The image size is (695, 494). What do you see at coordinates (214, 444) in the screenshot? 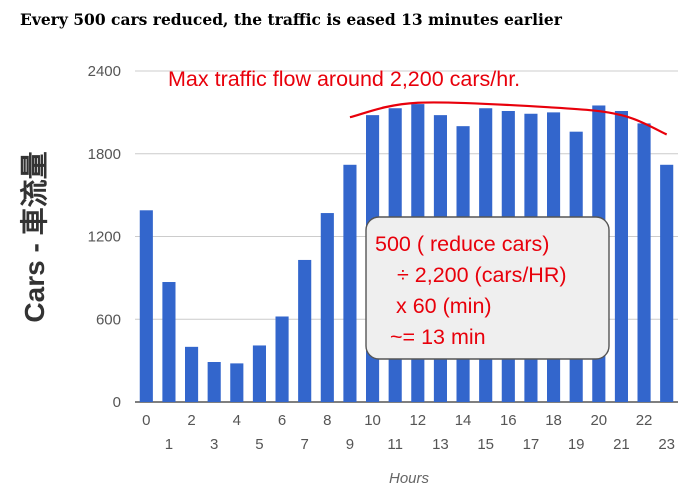
I see `x-tick-label: 3` at bounding box center [214, 444].